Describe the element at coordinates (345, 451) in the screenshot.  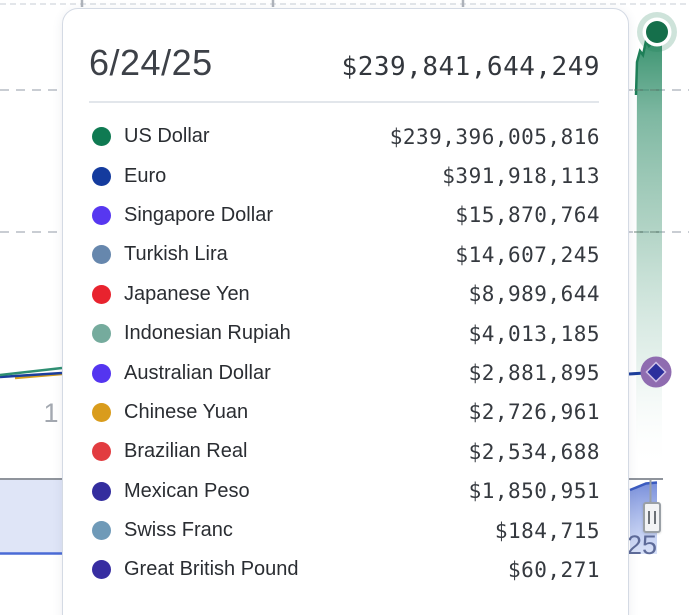
I see `tooltip-row: Brazilian Real $2,534,688` at that location.